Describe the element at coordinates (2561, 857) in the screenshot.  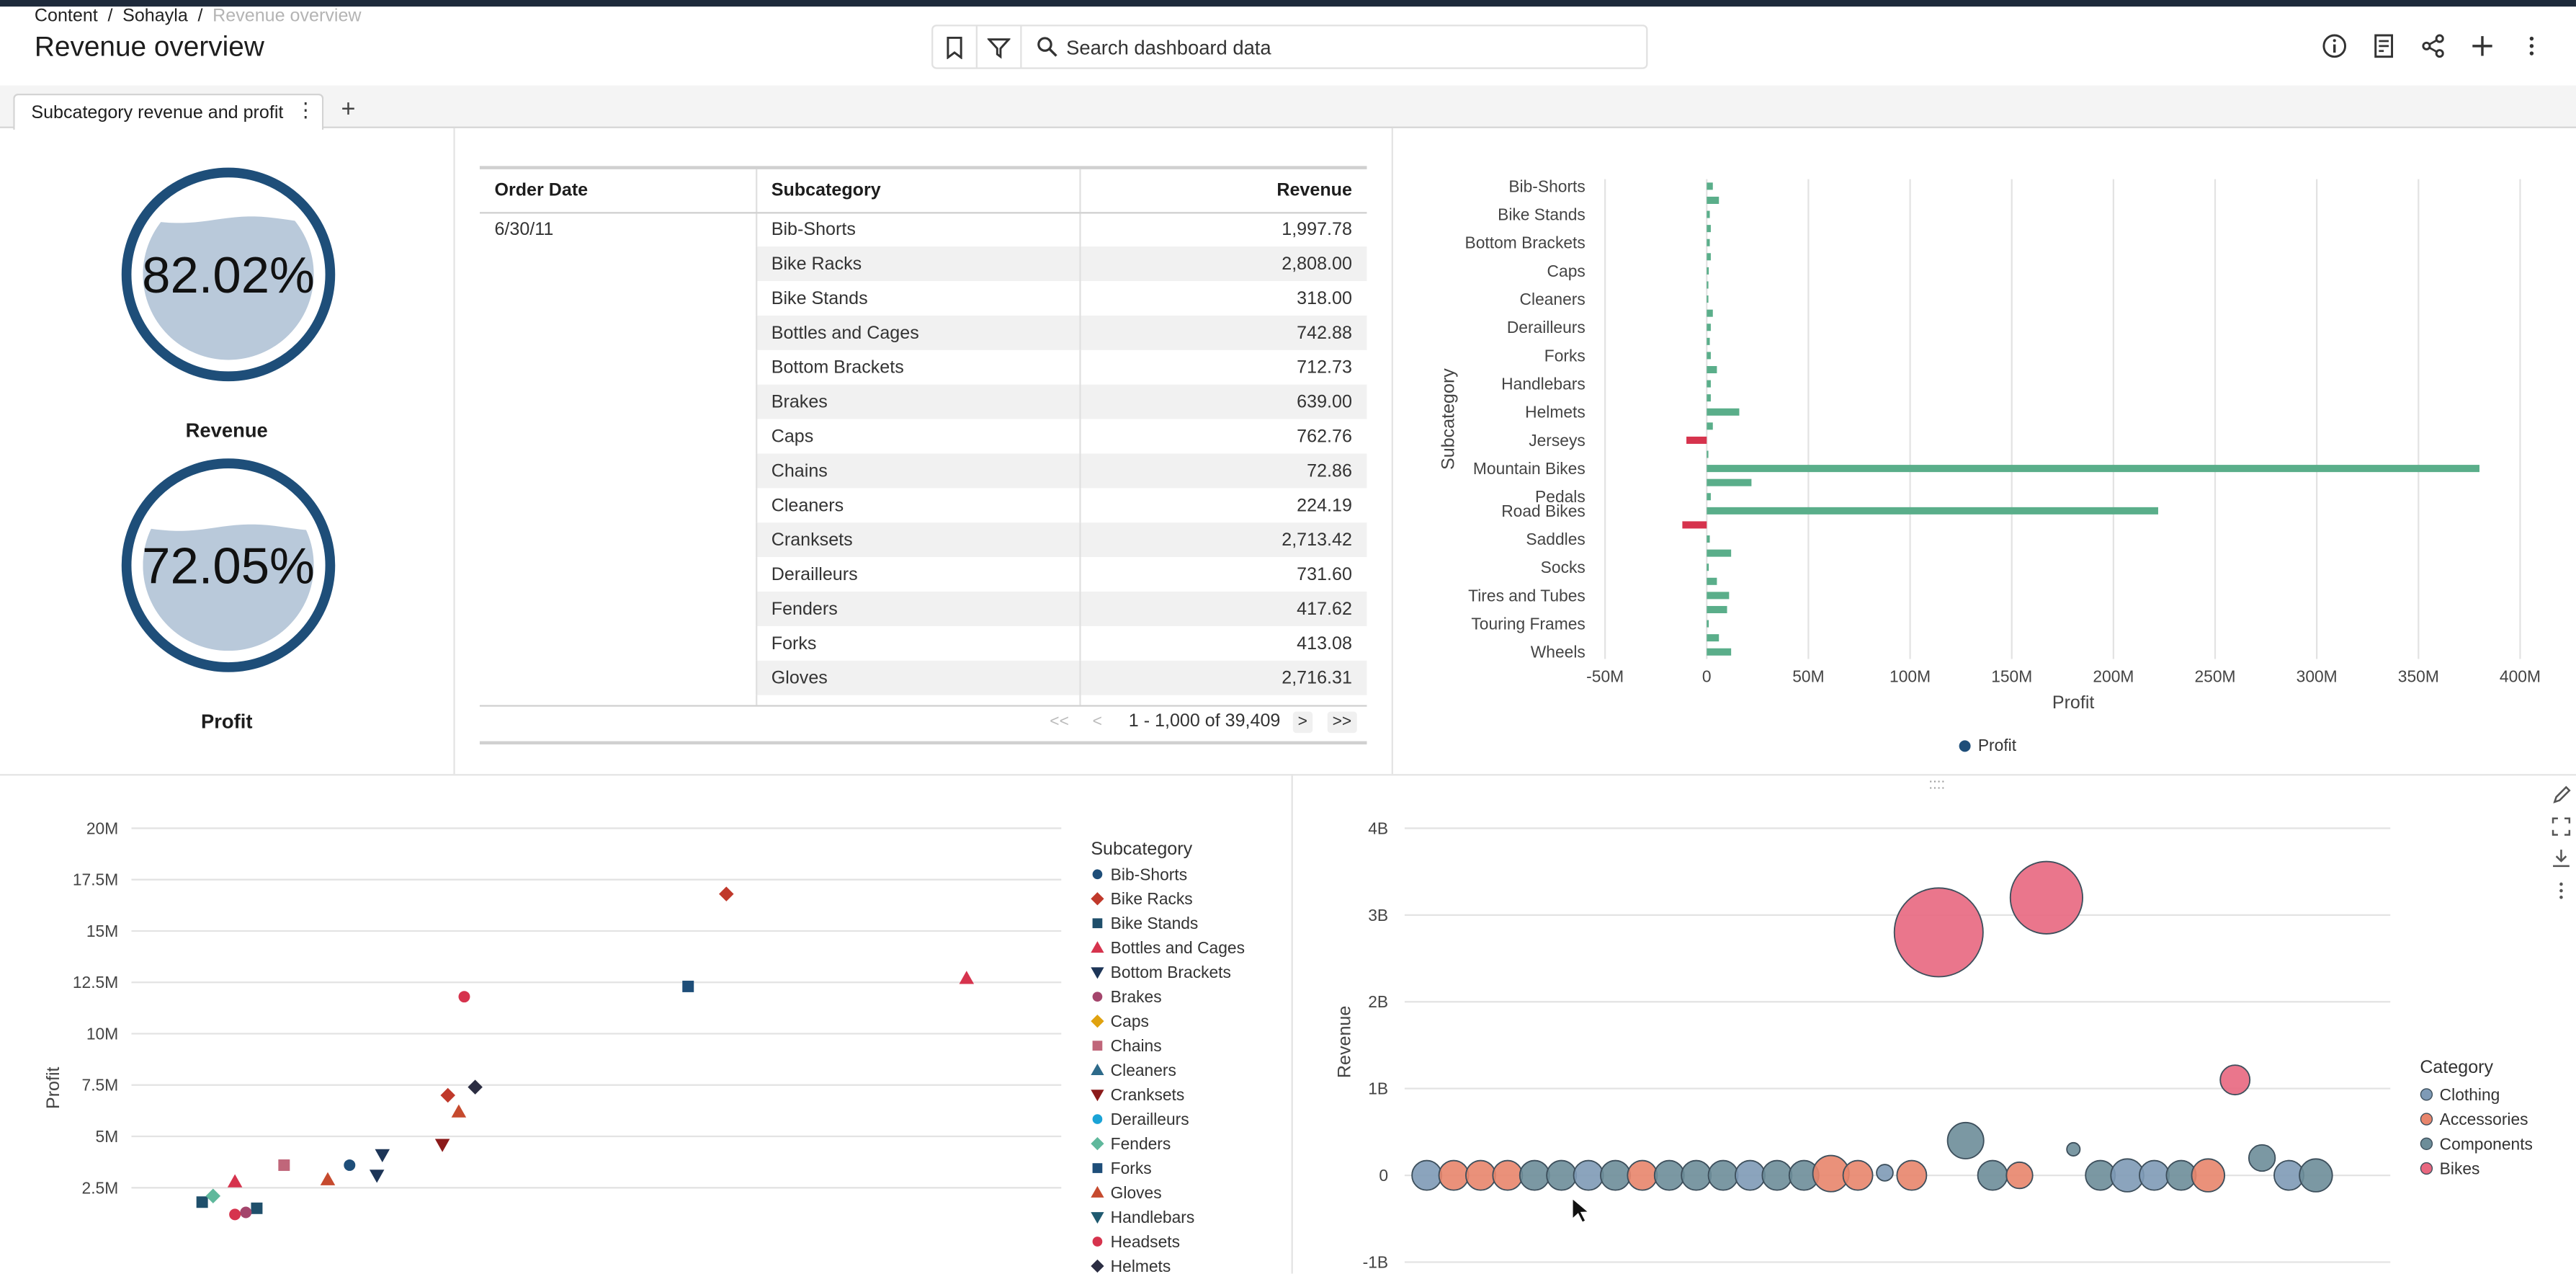
I see `download-button` at that location.